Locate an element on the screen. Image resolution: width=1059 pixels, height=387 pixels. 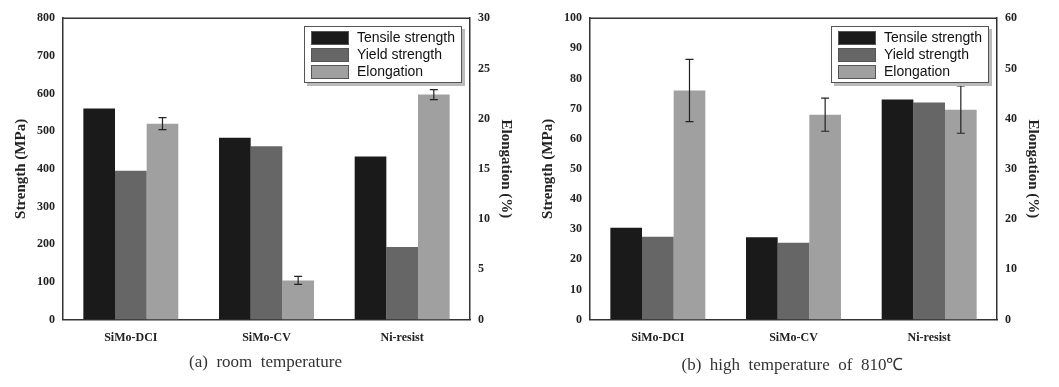
y-tick-label: 800 is located at coordinates (46, 17).